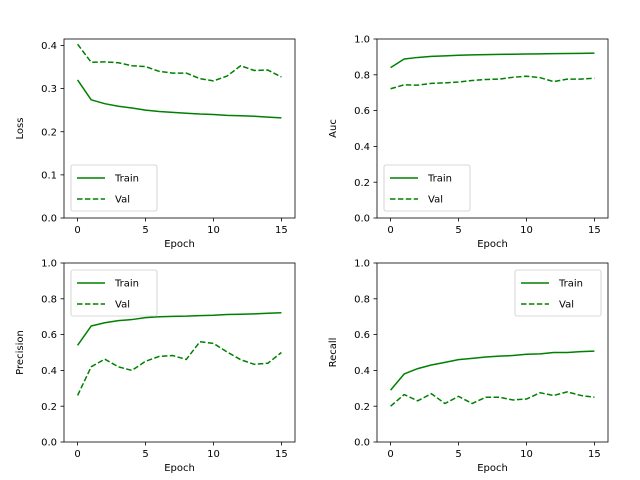  I want to click on y-tick-label-4-1: 0.2, so click(362, 407).